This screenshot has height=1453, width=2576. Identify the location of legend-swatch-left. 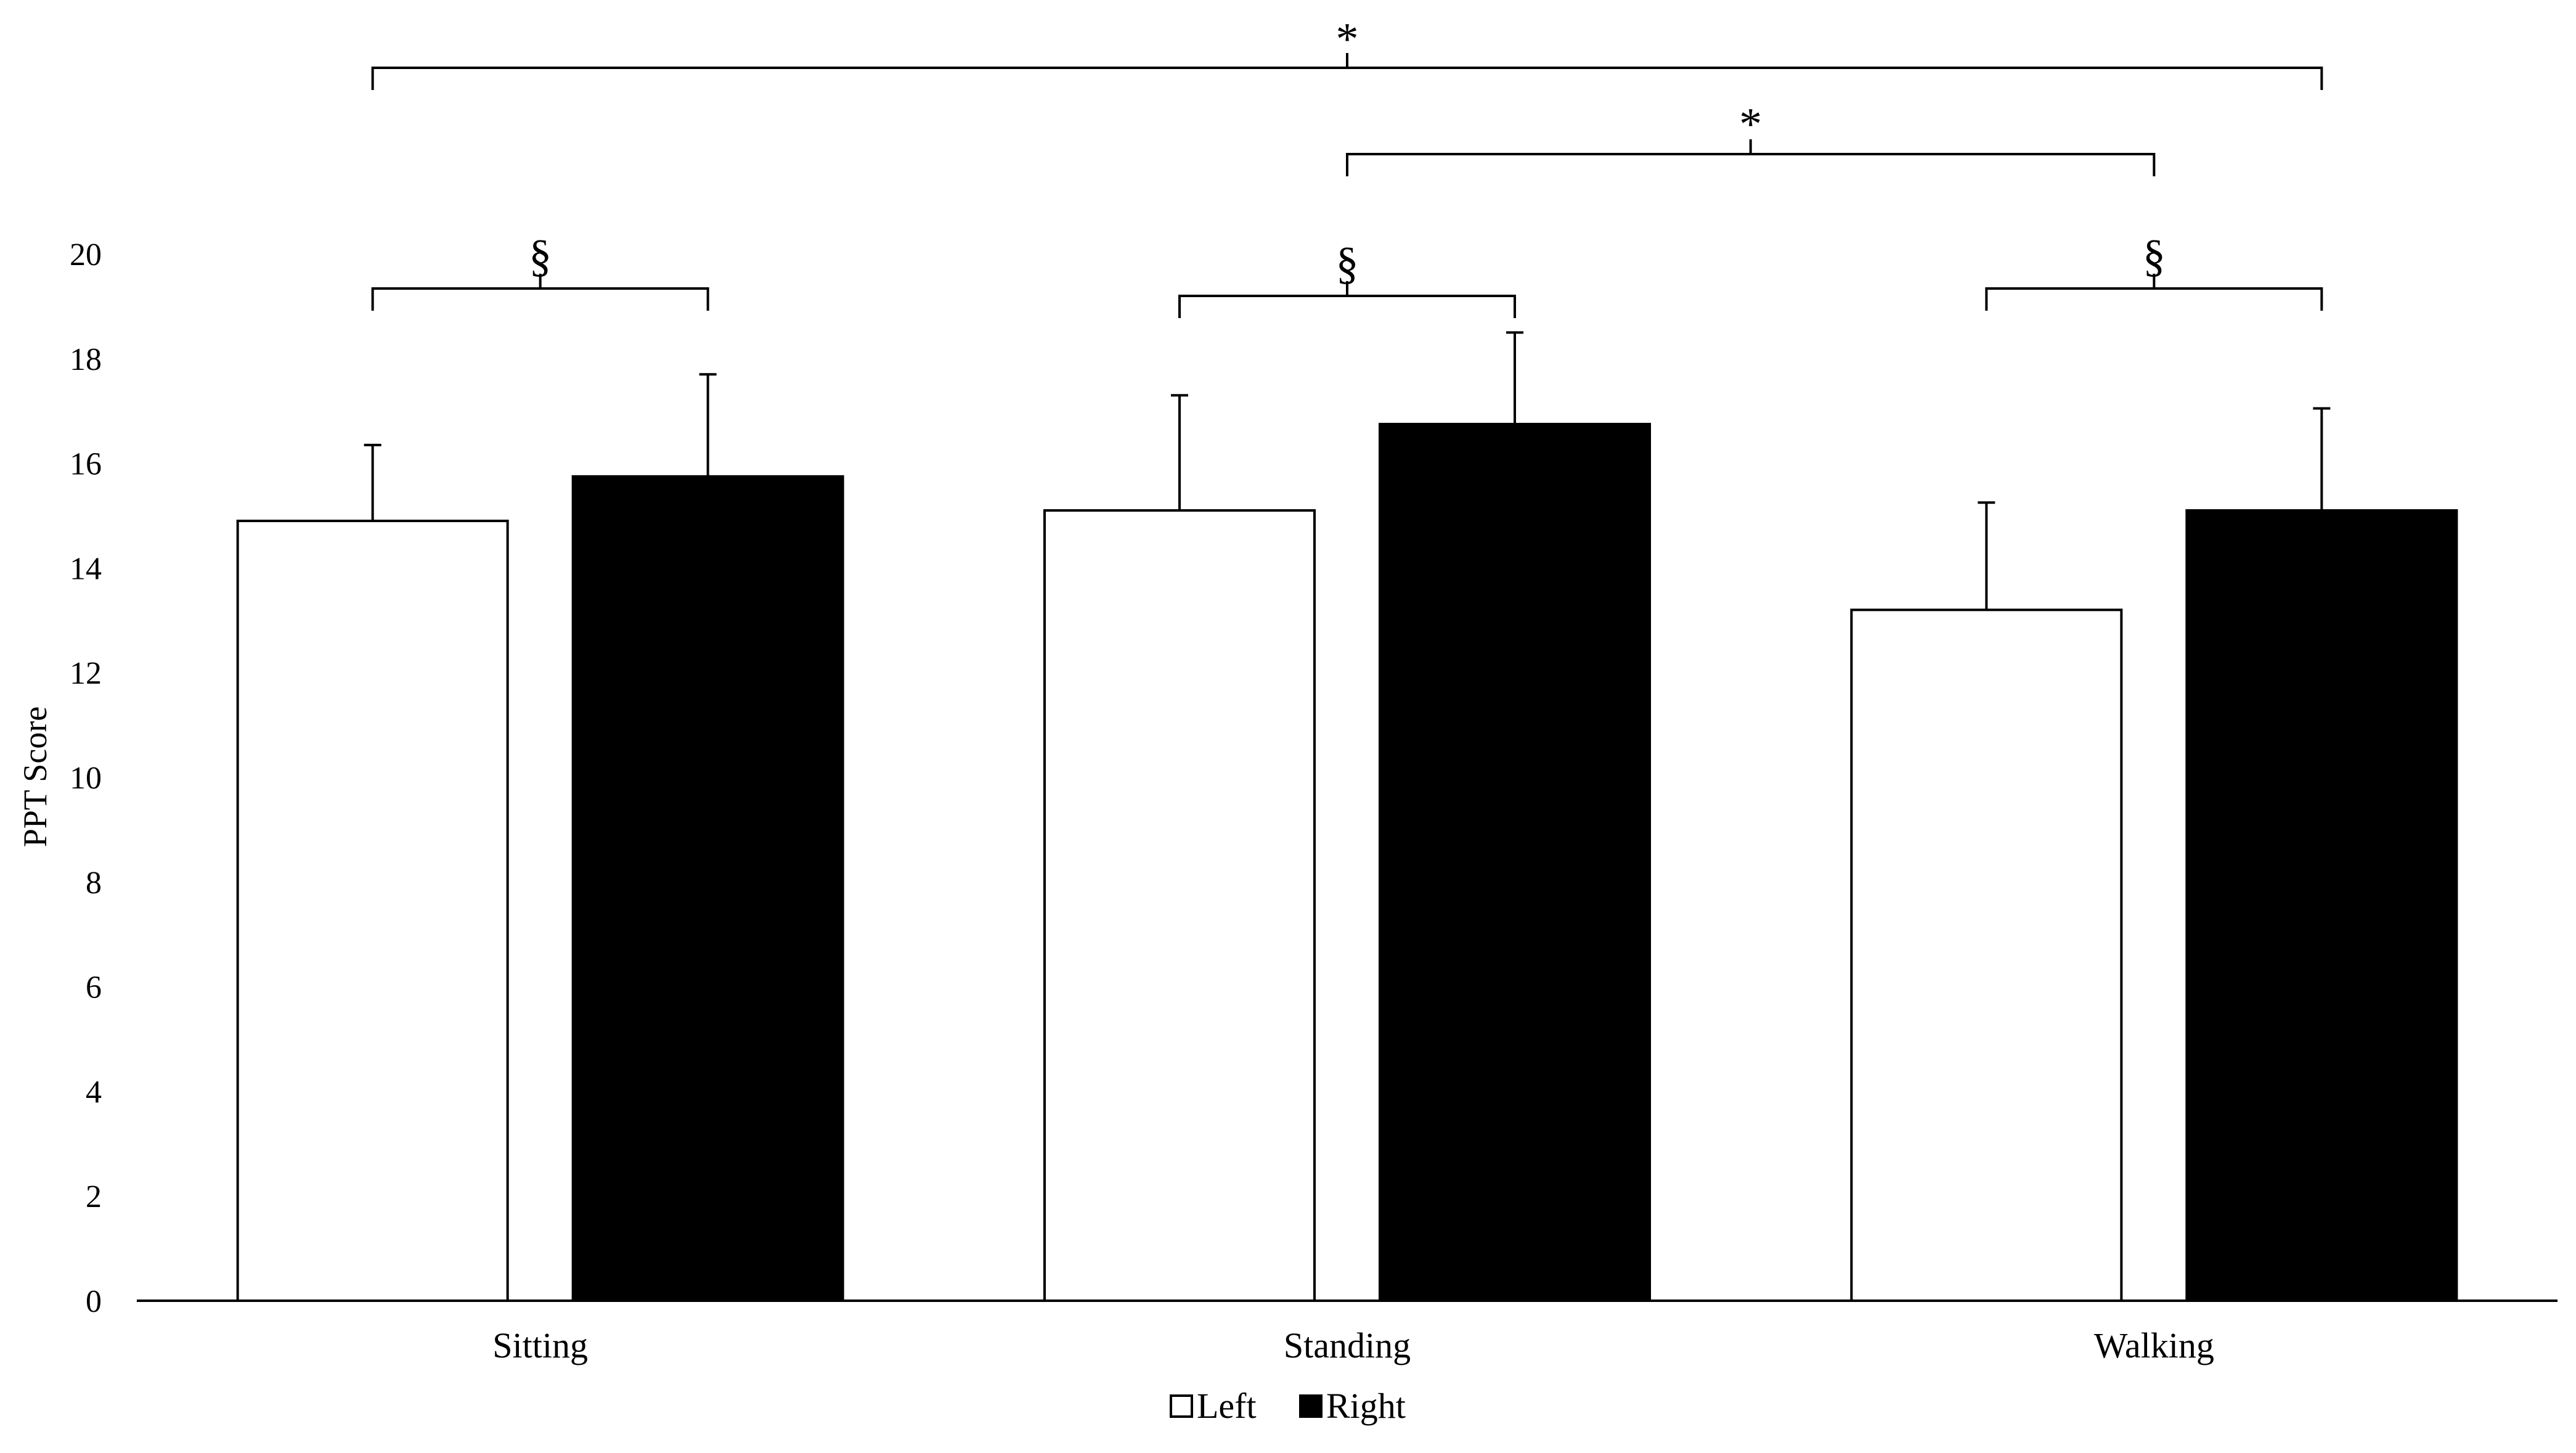
(1181, 1406).